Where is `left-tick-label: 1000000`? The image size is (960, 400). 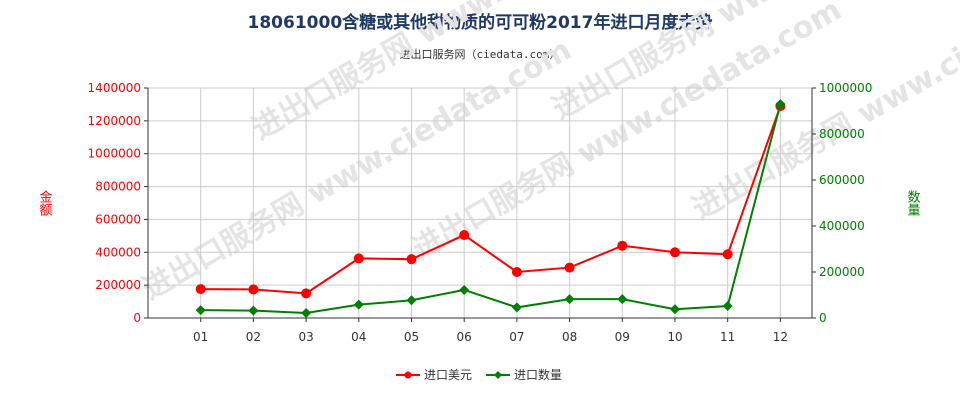
left-tick-label: 1000000 is located at coordinates (114, 154).